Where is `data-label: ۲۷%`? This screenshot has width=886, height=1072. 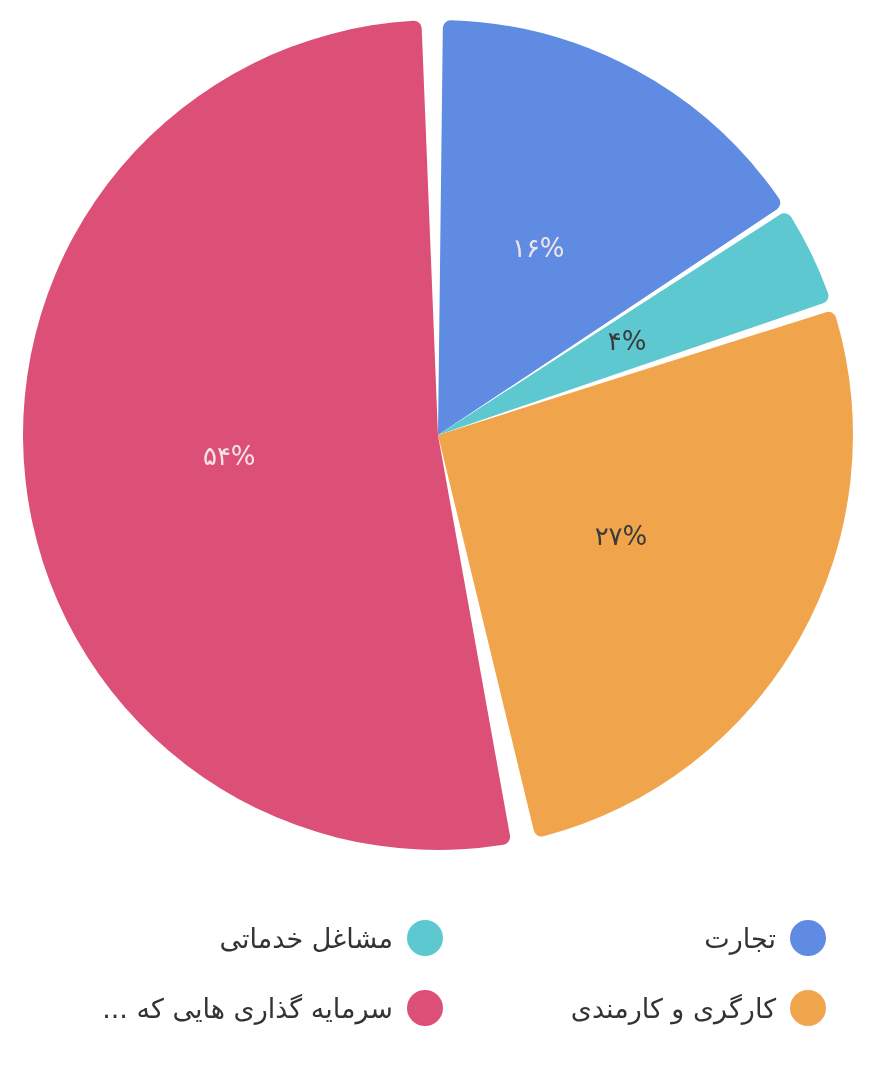
data-label: ۲۷% is located at coordinates (621, 535).